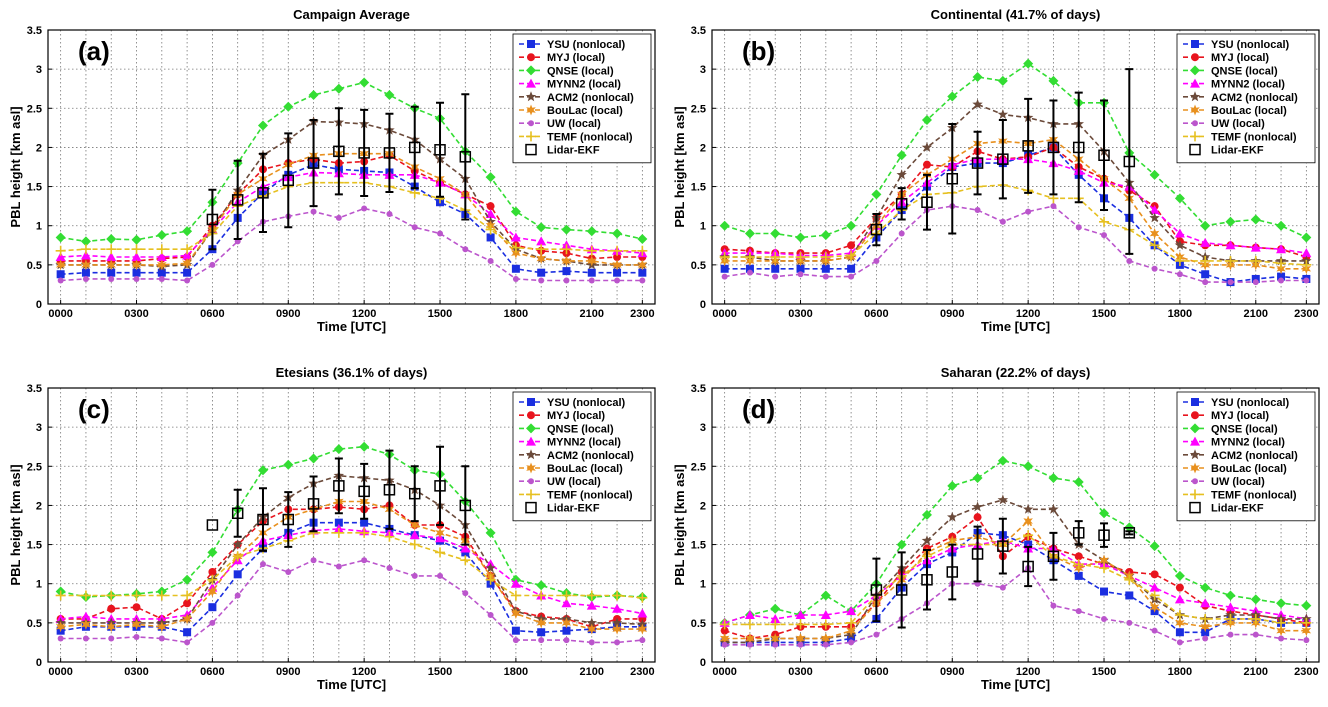 The image size is (1328, 707). What do you see at coordinates (1254, 495) in the screenshot?
I see `legend-label: TEMF (nonlocal)` at bounding box center [1254, 495].